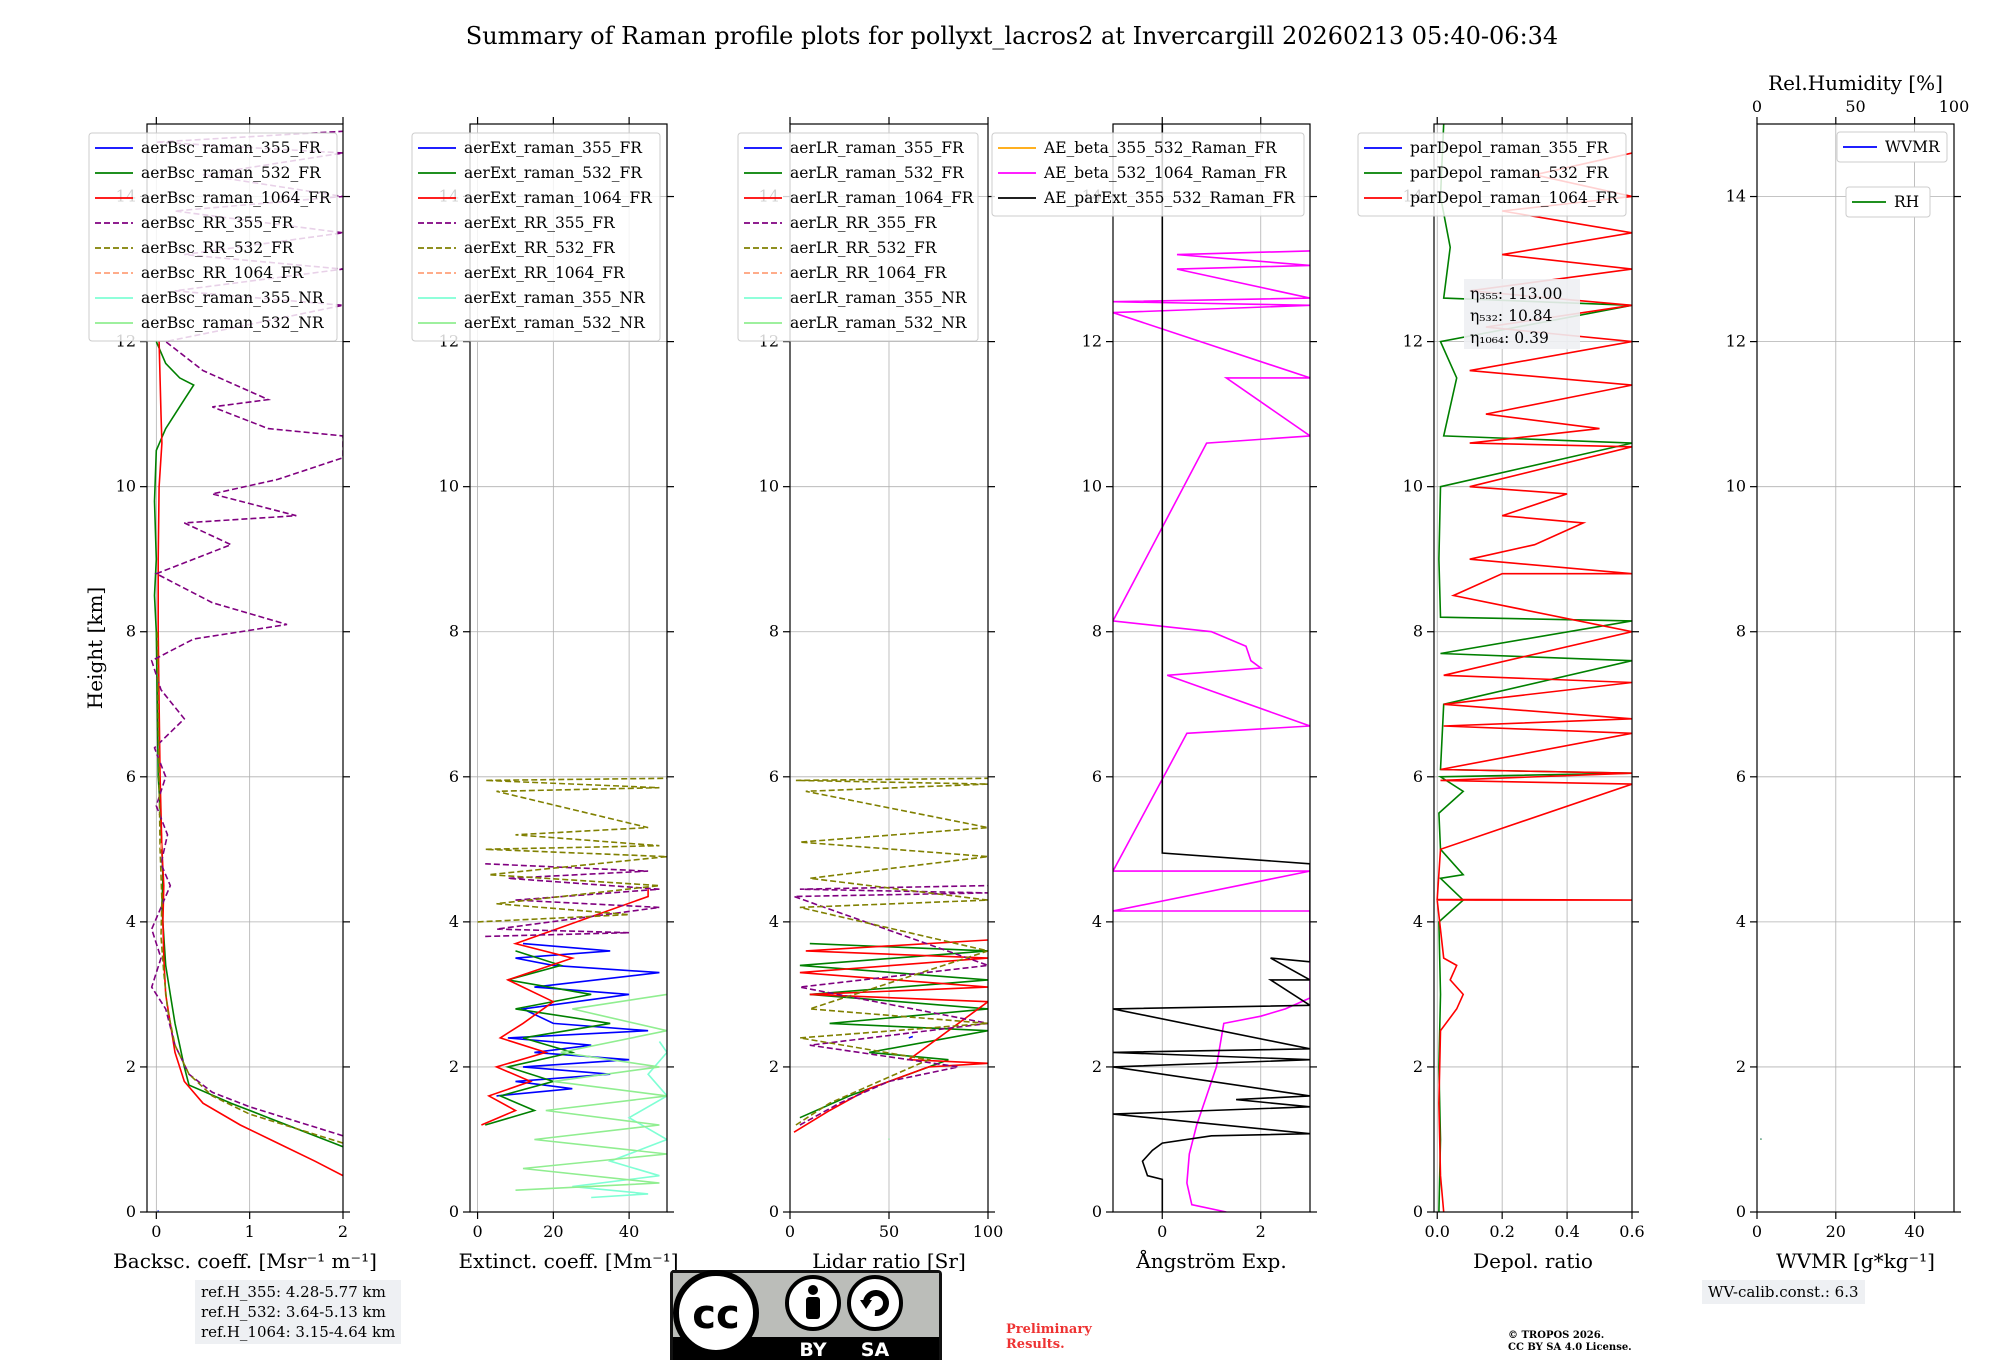  I want to click on ref-height-532: ref.H_532: 3.64-5.13 km, so click(293, 1312).